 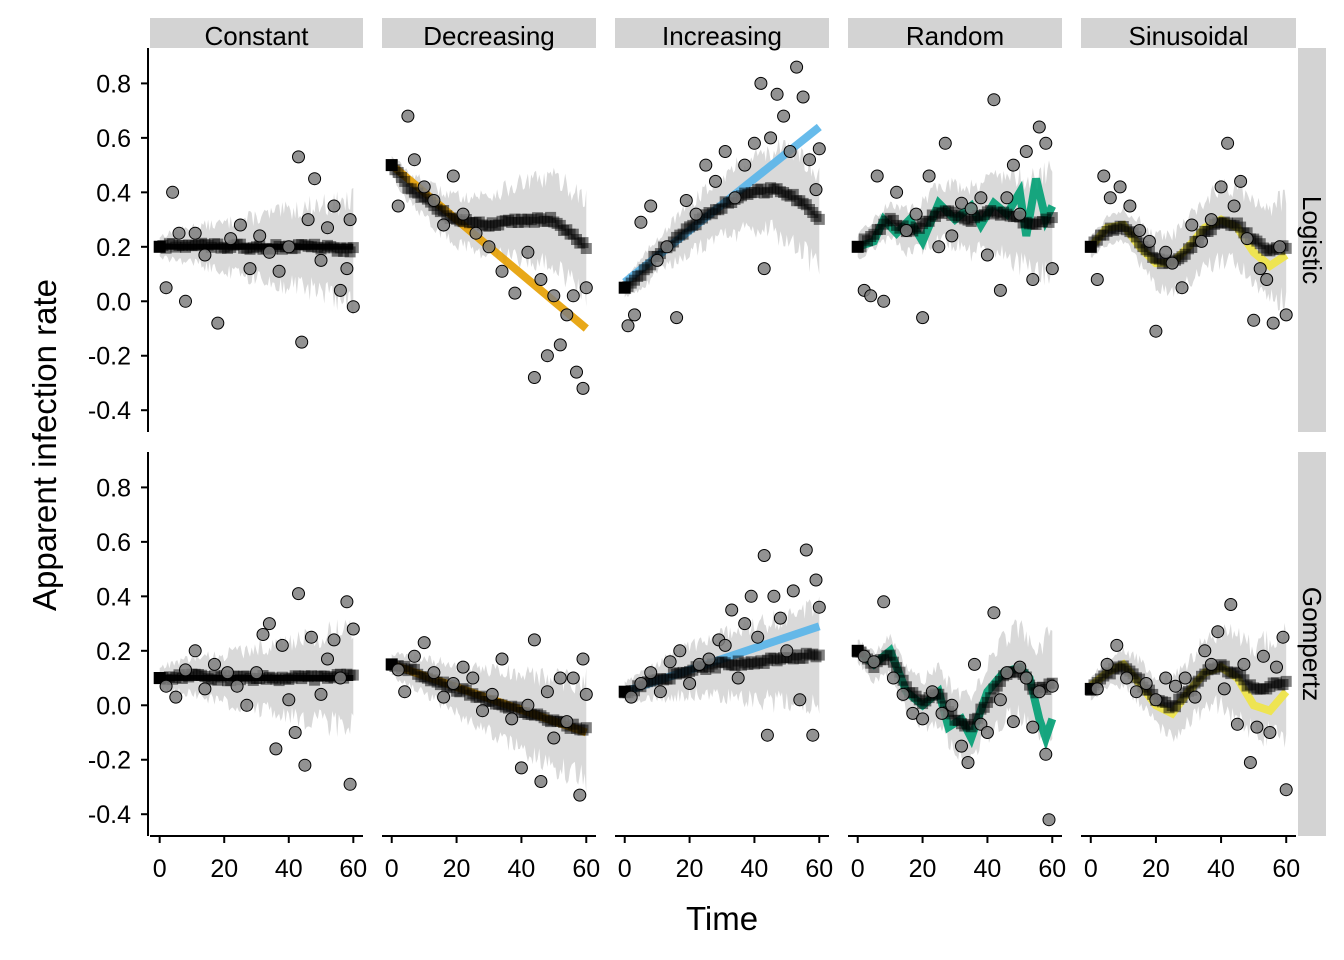 I want to click on x-axis-constant: 0 20 40 60, so click(x=258, y=859).